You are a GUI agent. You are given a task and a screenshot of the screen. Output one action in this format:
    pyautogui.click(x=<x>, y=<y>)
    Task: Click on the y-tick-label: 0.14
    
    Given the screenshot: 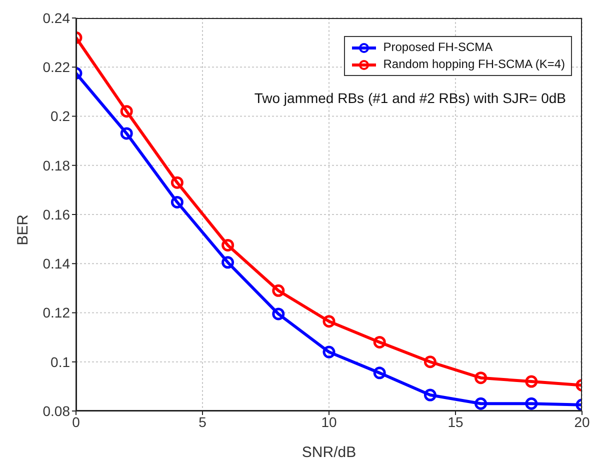 What is the action you would take?
    pyautogui.click(x=56, y=264)
    